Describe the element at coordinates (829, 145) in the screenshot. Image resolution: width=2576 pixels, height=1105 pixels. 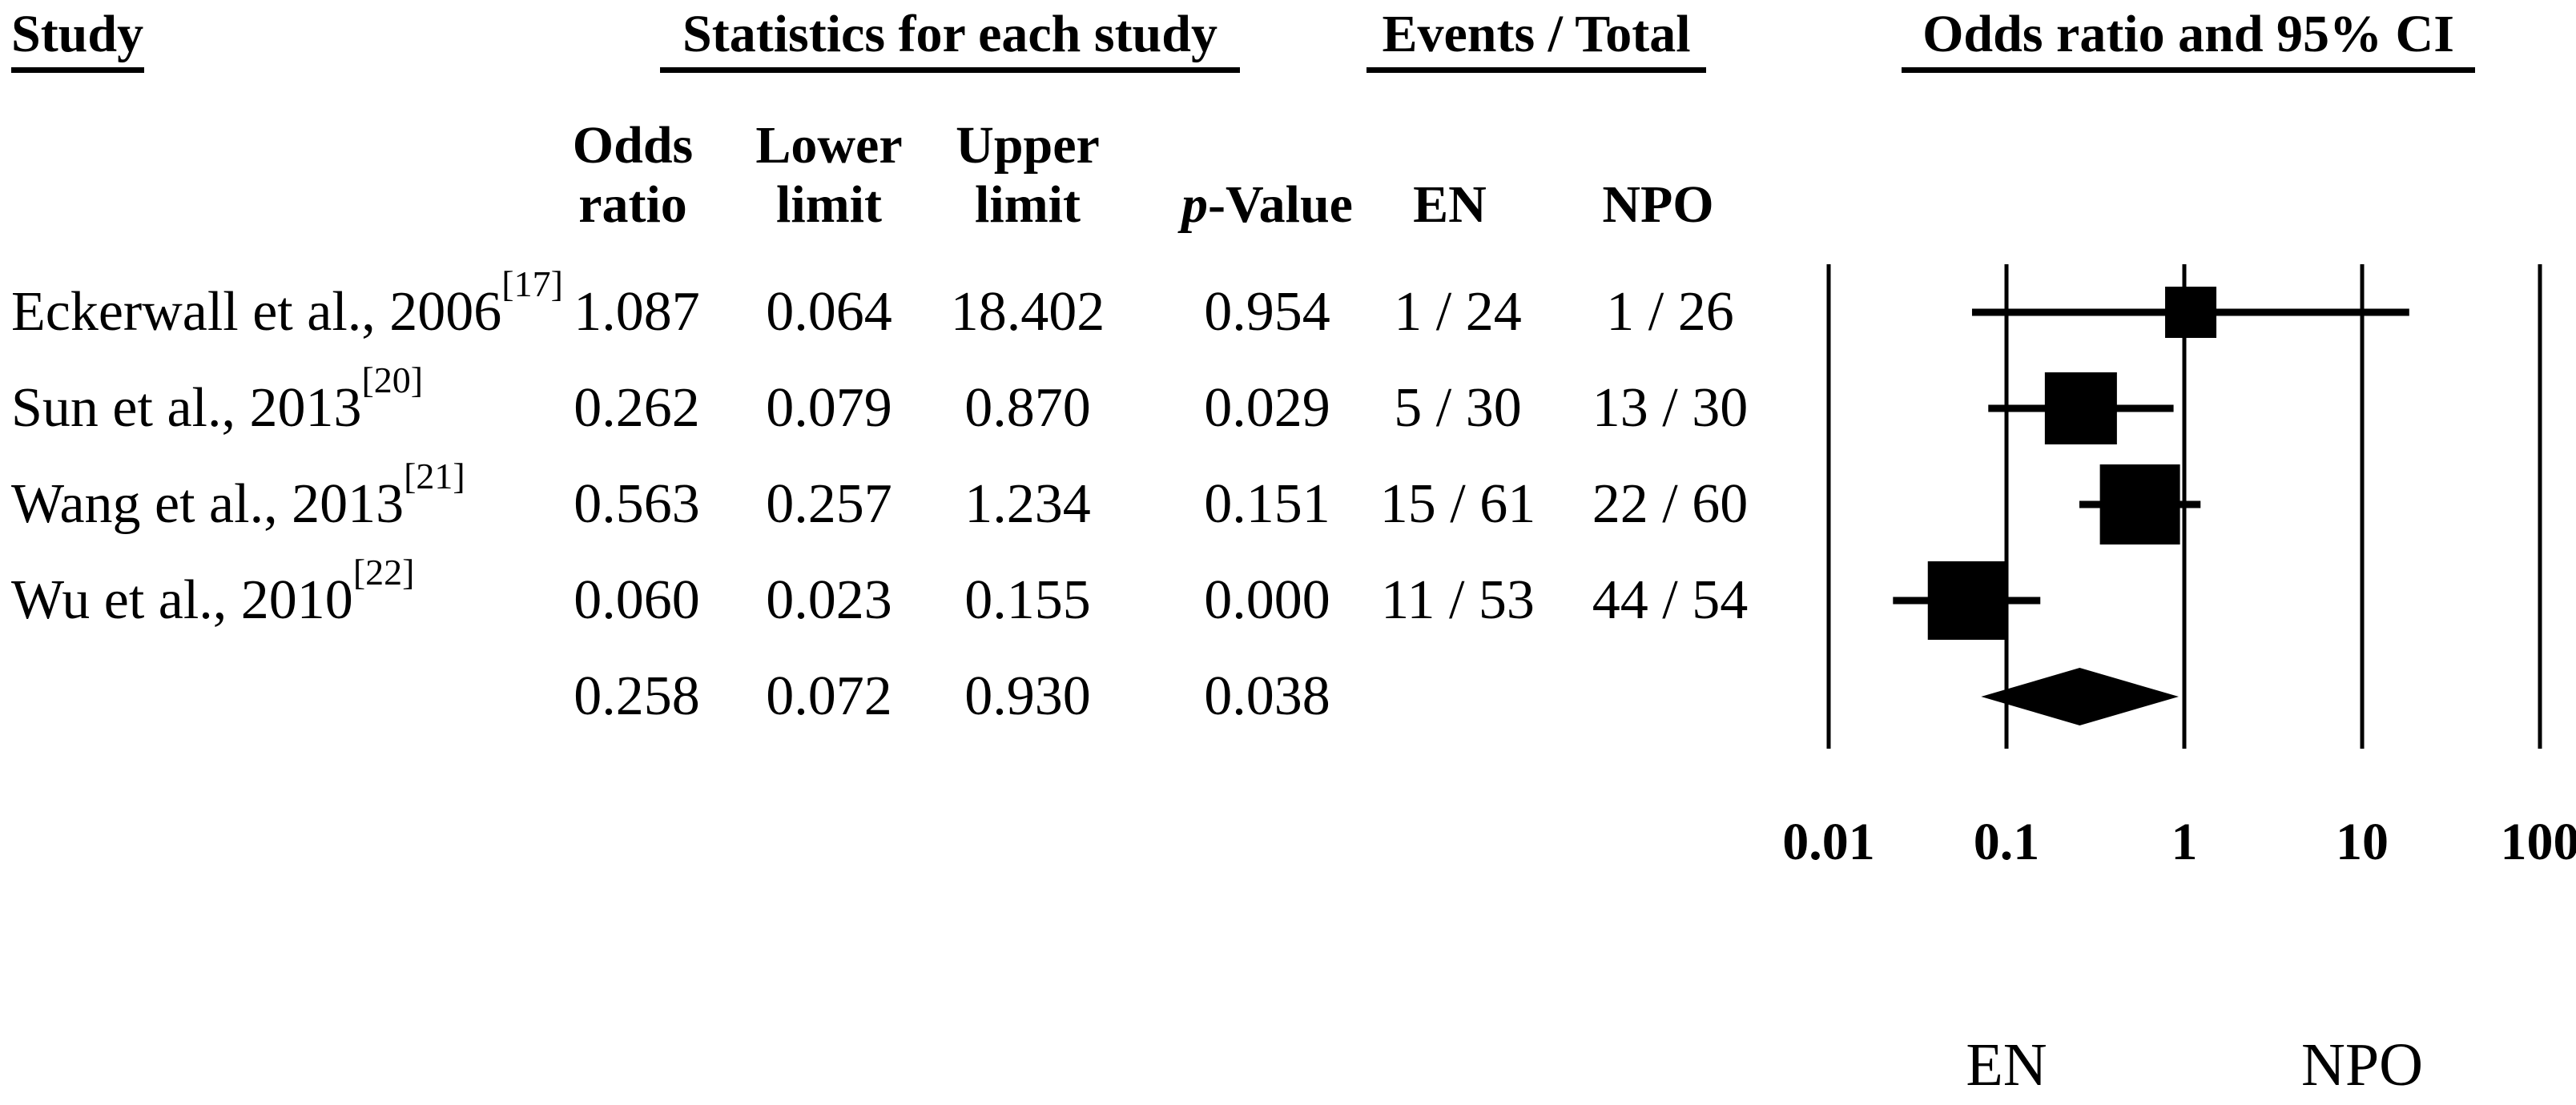
I see `lower-limit-header-line1: Lower` at that location.